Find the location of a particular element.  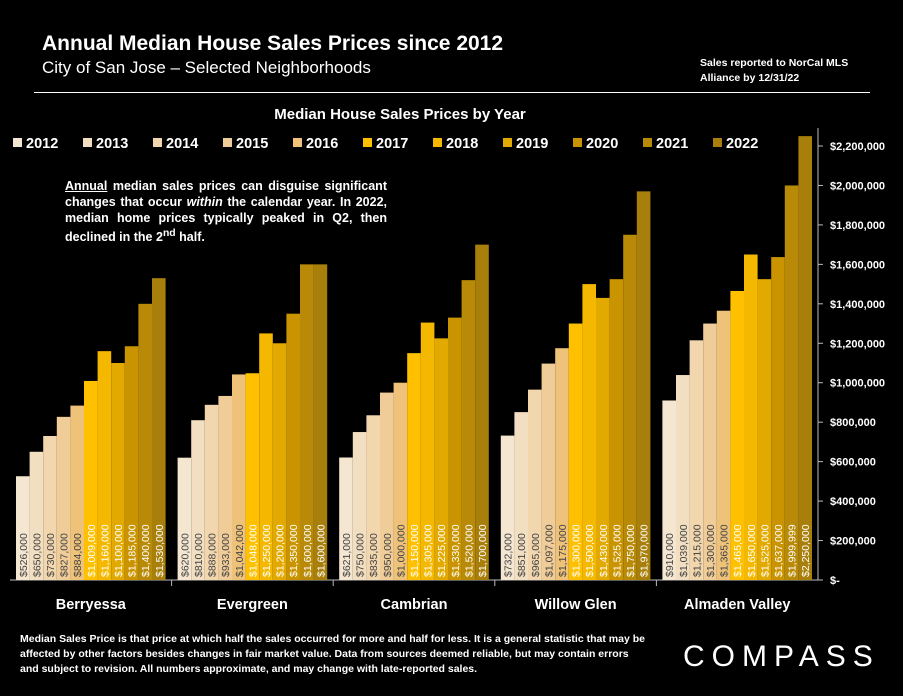

data-label: $1,100,000 is located at coordinates (119, 550).